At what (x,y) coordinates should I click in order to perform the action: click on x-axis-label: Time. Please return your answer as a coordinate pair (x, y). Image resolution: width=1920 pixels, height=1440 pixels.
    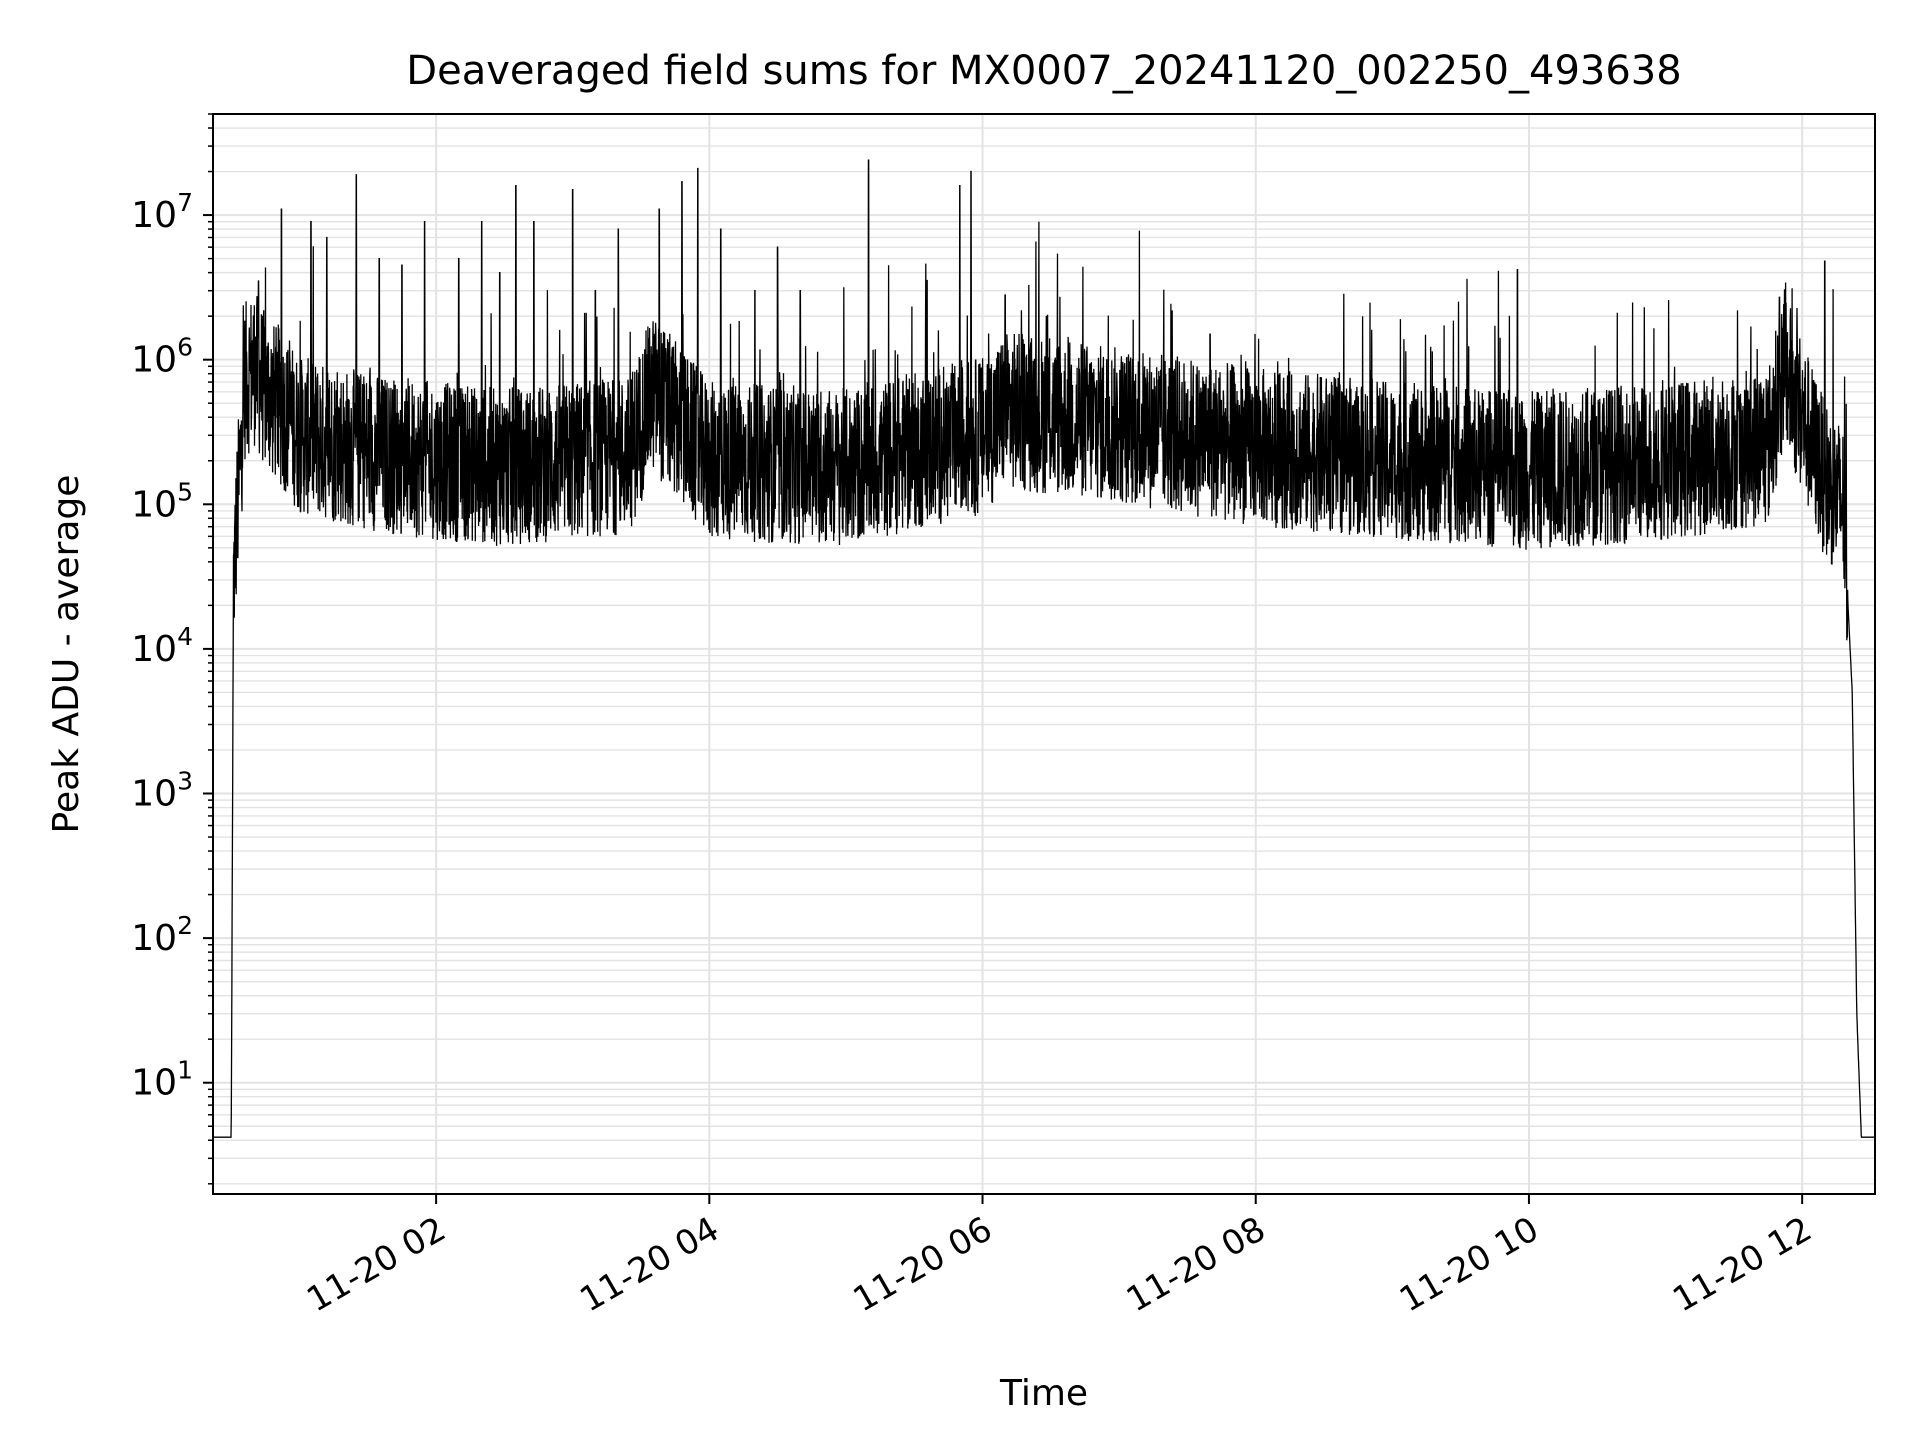
    Looking at the image, I should click on (1043, 1393).